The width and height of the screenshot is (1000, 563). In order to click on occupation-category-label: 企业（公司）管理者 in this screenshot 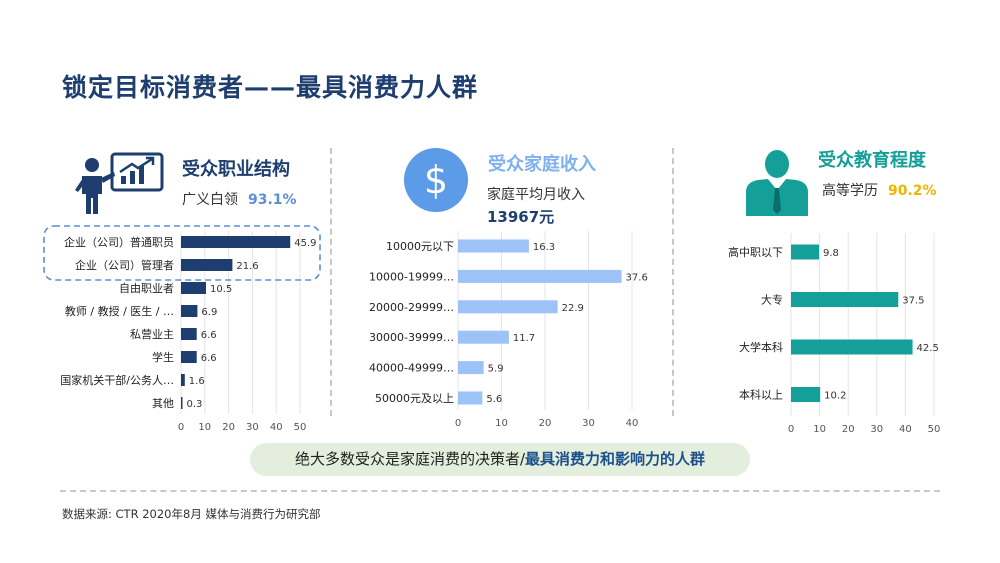, I will do `click(124, 265)`.